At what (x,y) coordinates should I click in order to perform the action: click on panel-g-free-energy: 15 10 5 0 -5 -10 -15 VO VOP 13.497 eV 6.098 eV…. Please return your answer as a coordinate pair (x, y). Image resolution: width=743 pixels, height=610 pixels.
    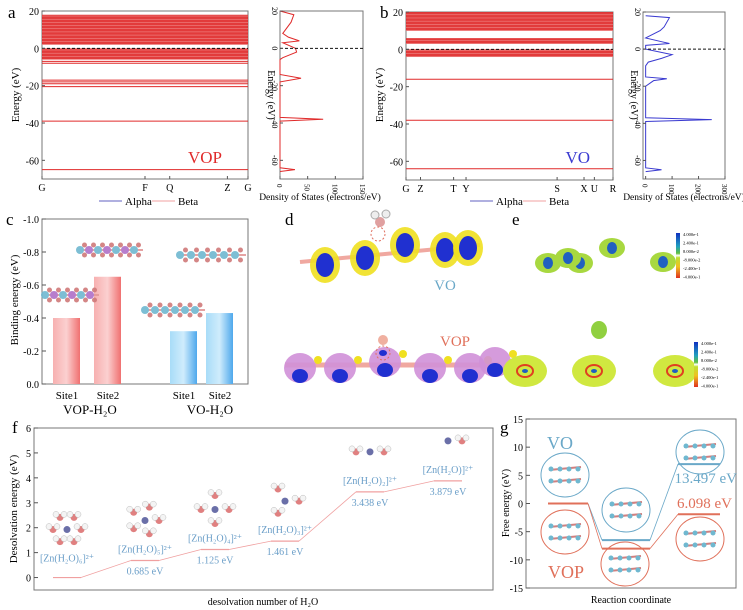
    Looking at the image, I should click on (619, 510).